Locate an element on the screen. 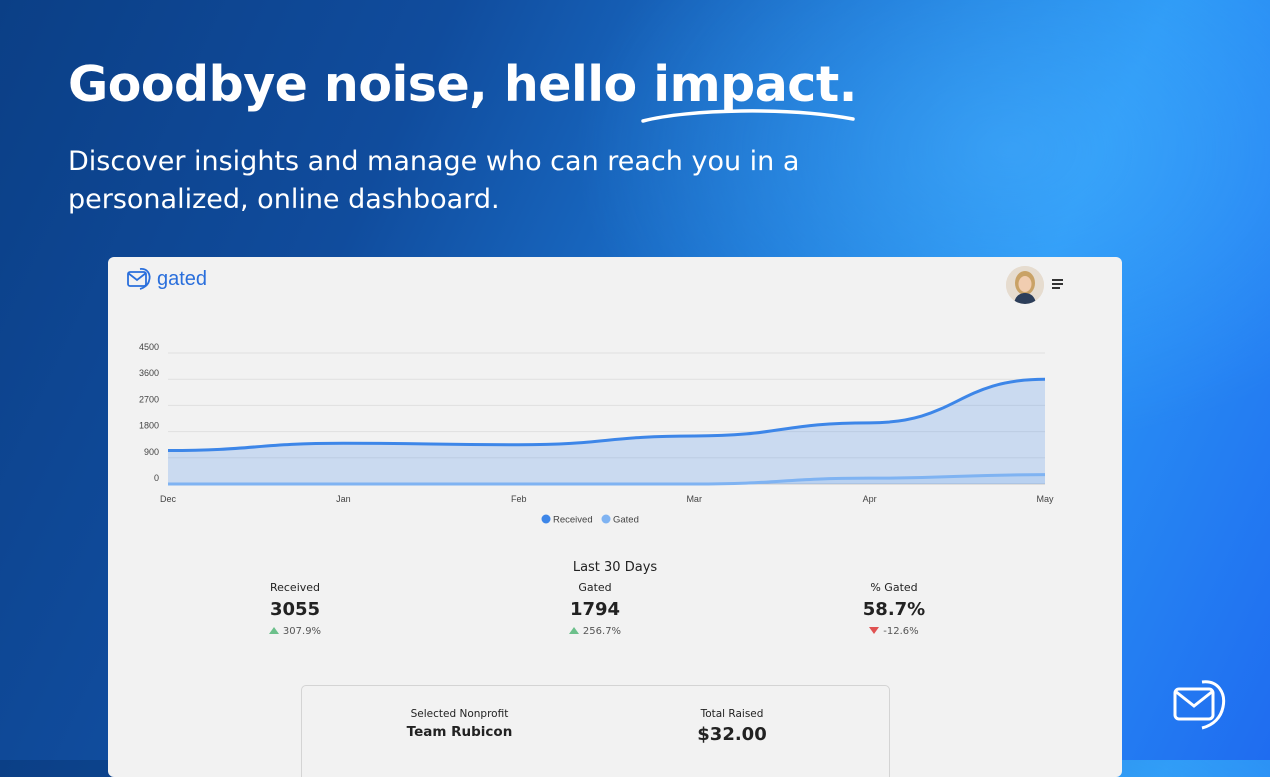 This screenshot has height=777, width=1270. hero-headline: Goodbye noise, hello impact. is located at coordinates (463, 89).